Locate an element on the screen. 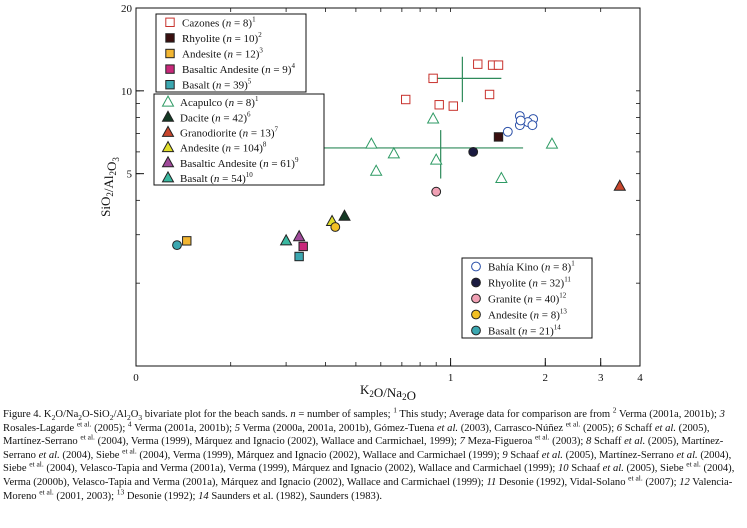 This screenshot has height=528, width=747. caption-text: (2005), Martínez-Serrano is located at coordinates (619, 455).